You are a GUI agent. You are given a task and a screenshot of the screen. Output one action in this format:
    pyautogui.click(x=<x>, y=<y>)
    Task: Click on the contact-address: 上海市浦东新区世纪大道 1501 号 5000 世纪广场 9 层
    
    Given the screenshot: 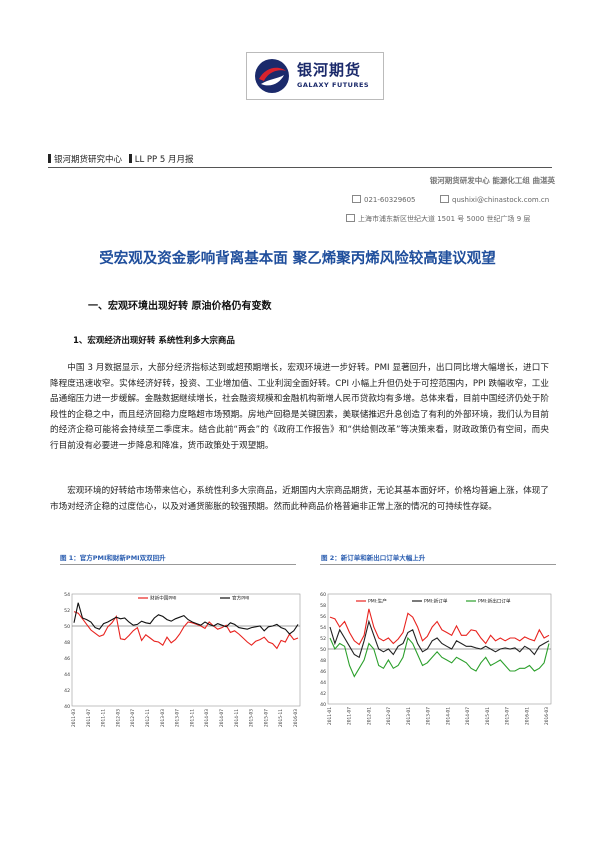 What is the action you would take?
    pyautogui.click(x=438, y=219)
    